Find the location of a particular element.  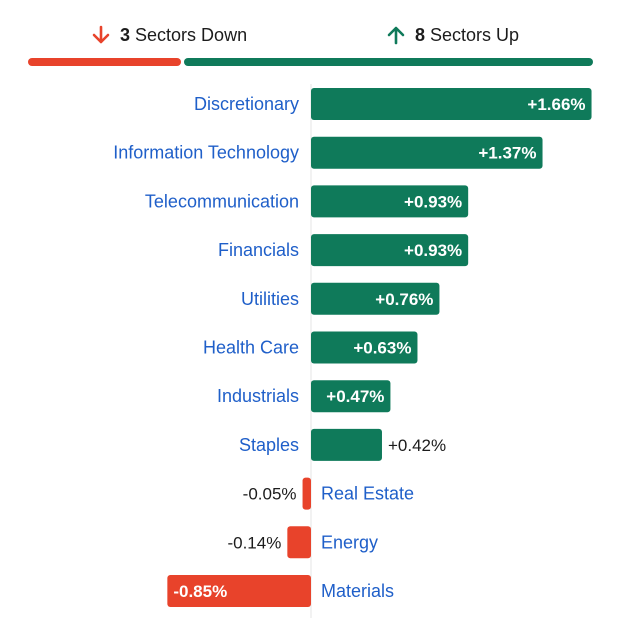

sectors-down-summary: 3 Sectors Down is located at coordinates (168, 35).